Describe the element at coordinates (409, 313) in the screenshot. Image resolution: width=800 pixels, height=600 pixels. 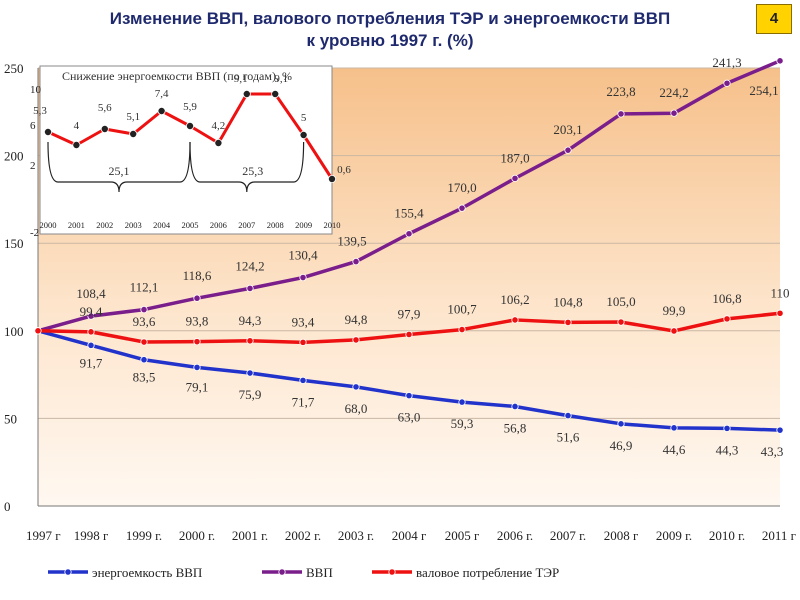
I see `data-label: 97,9` at that location.